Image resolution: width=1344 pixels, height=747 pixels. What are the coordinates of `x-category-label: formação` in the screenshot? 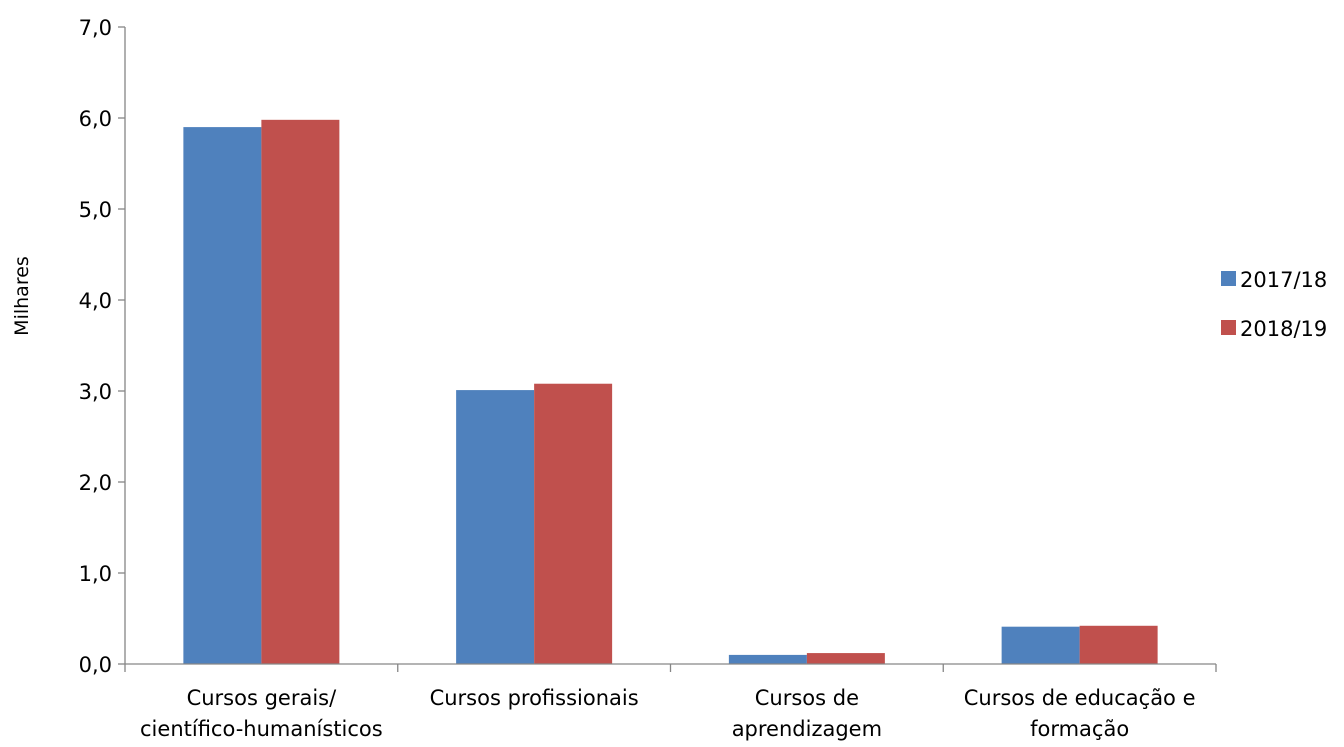 It's located at (1079, 729).